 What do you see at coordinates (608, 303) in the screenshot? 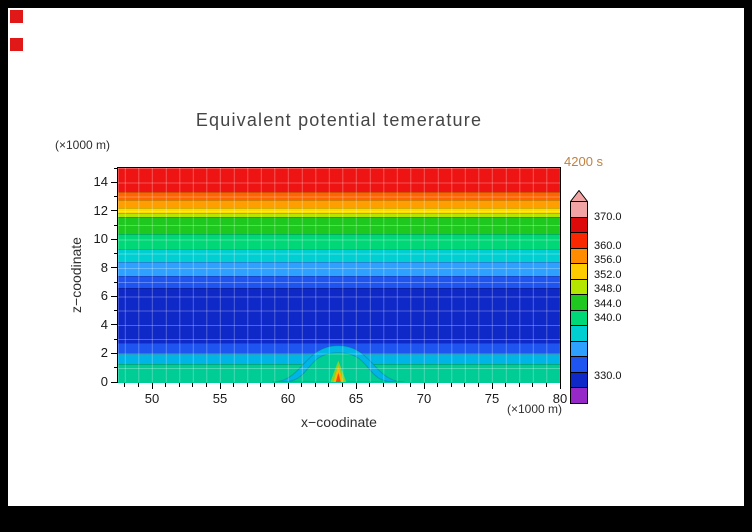
I see `colorbar-tick-label: 344.0` at bounding box center [608, 303].